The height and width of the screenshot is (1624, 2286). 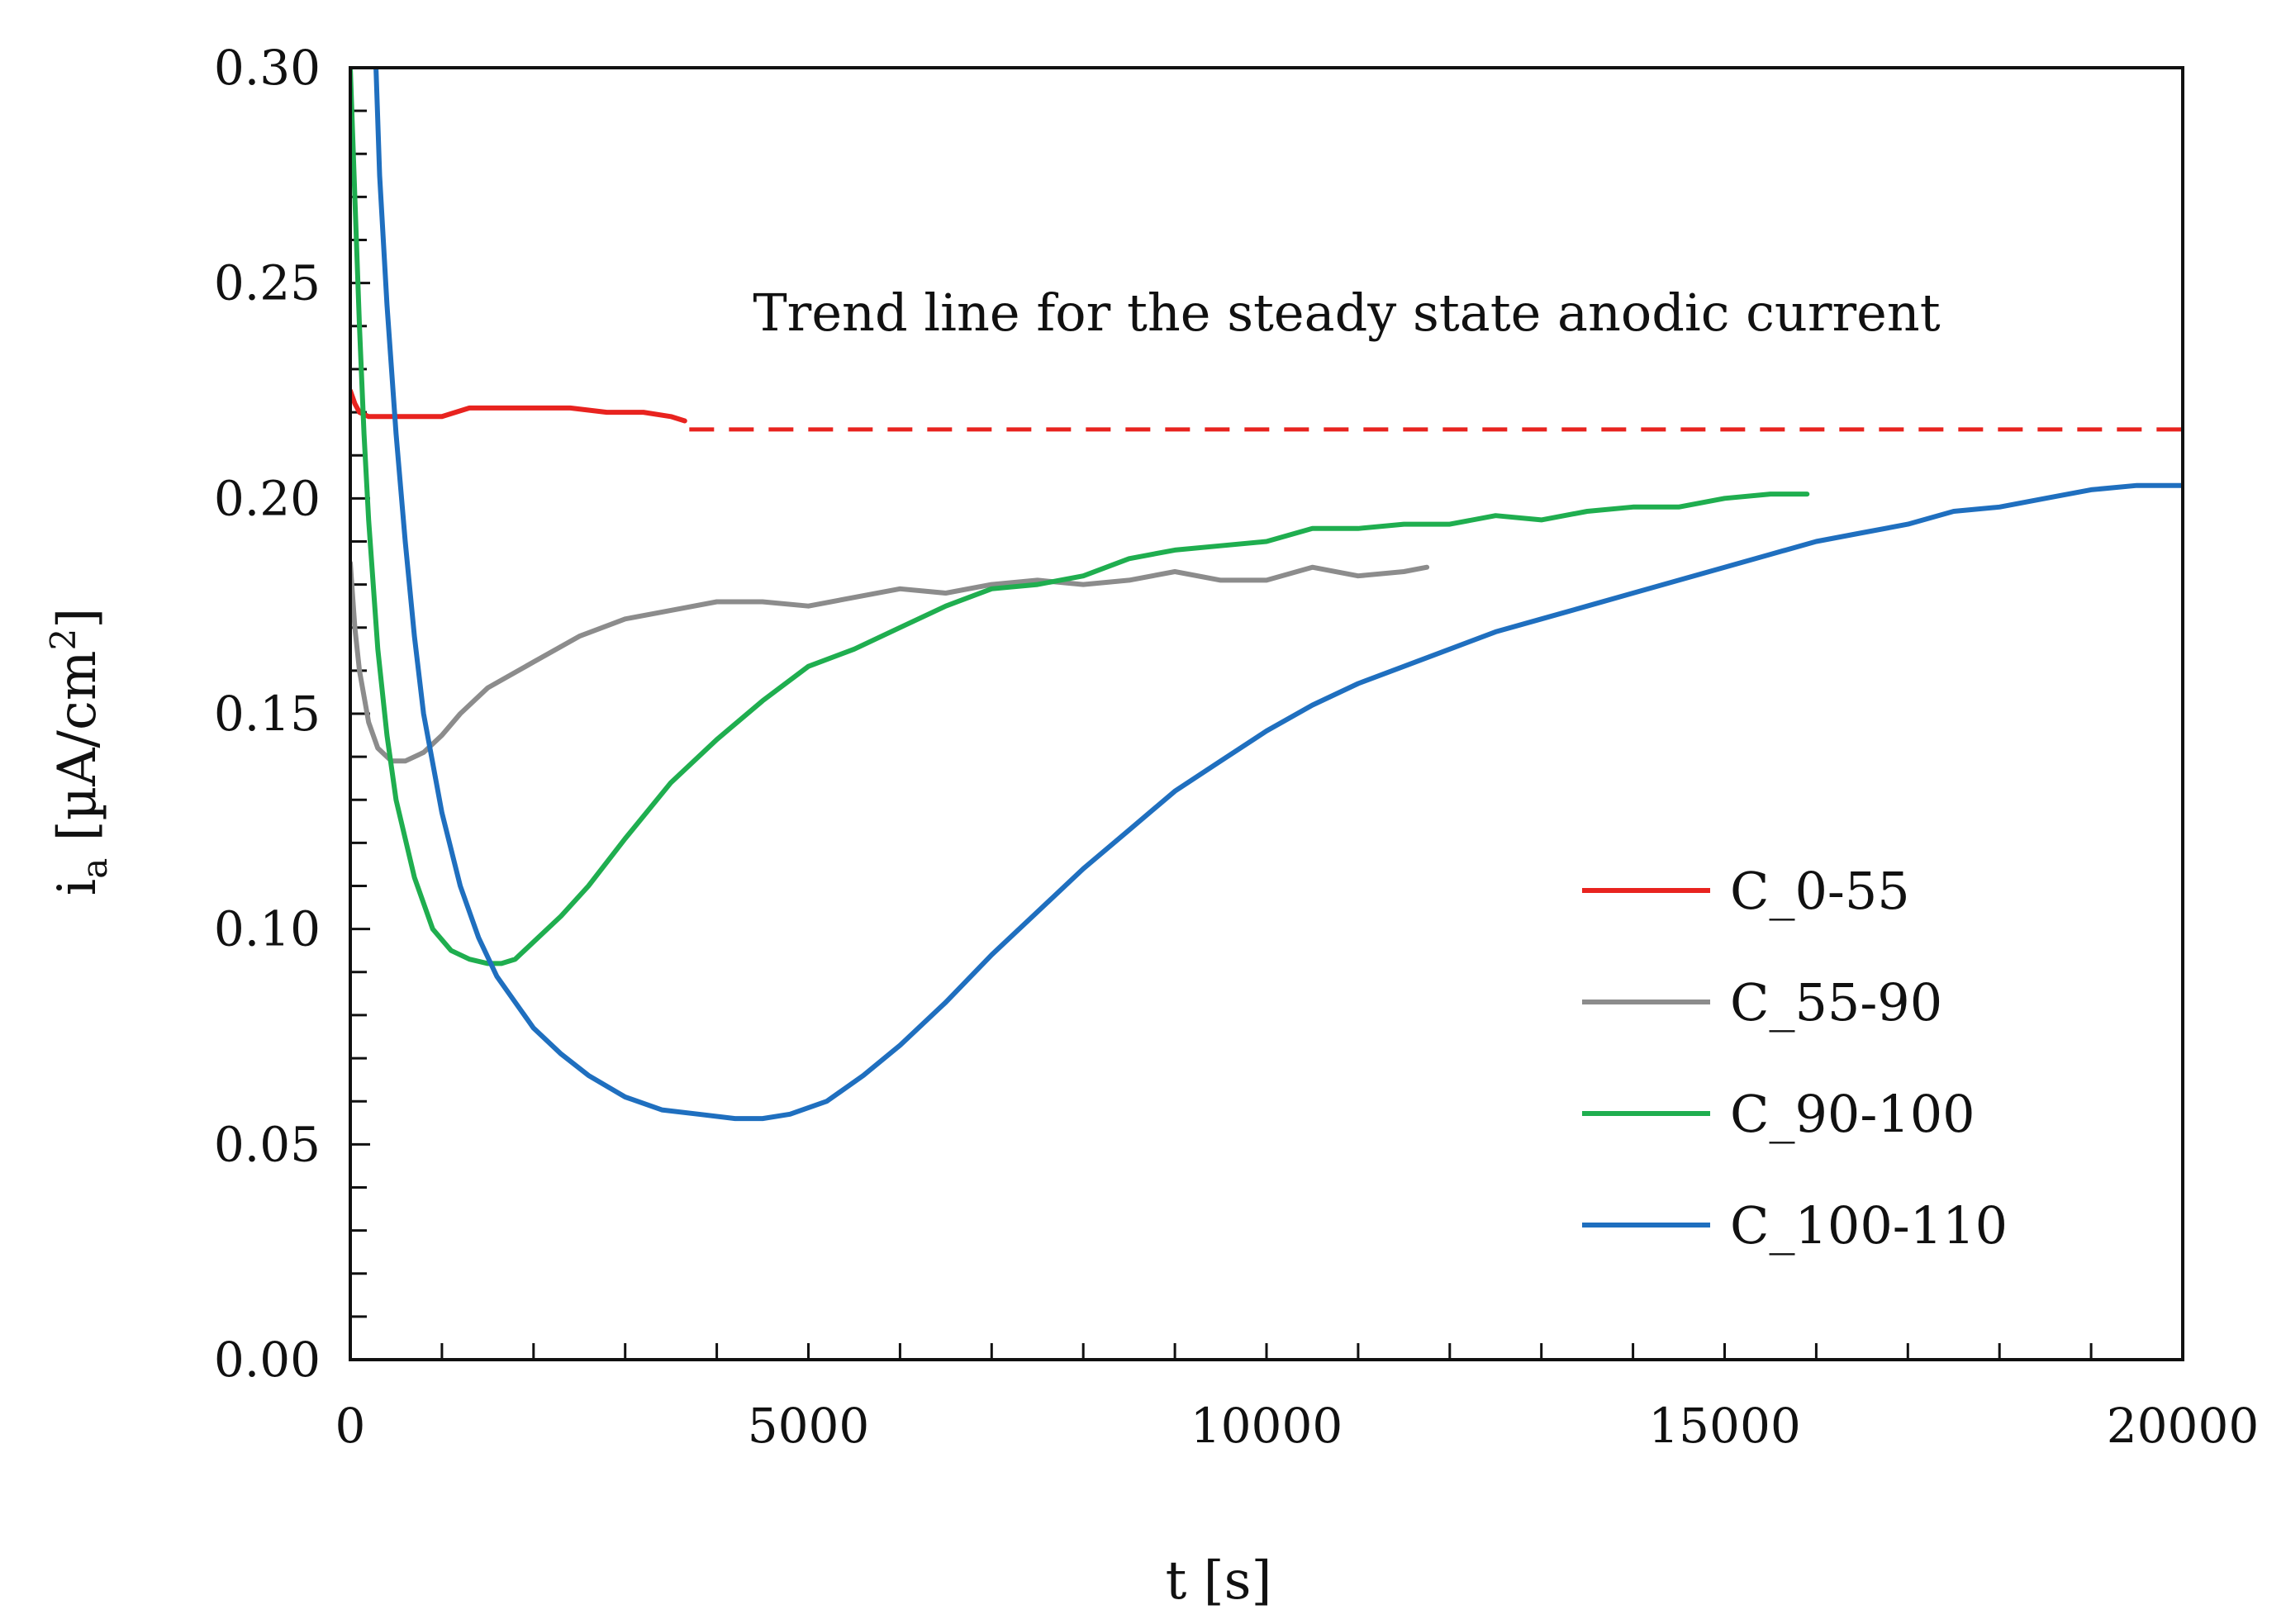 I want to click on x-tick-label: 0, so click(x=350, y=1426).